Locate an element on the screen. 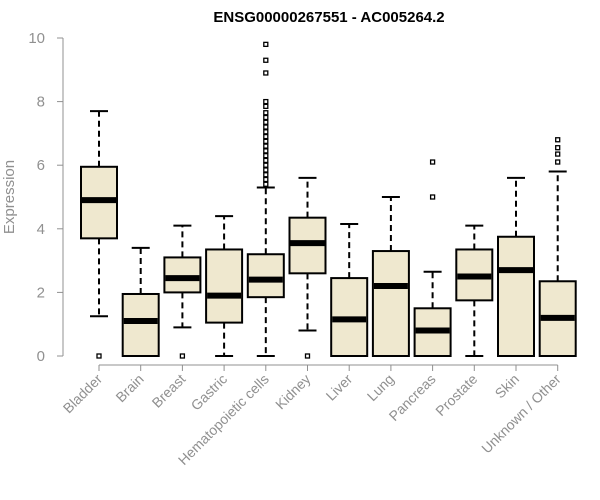 This screenshot has height=500, width=600. x-tick-label: Skin is located at coordinates (507, 386).